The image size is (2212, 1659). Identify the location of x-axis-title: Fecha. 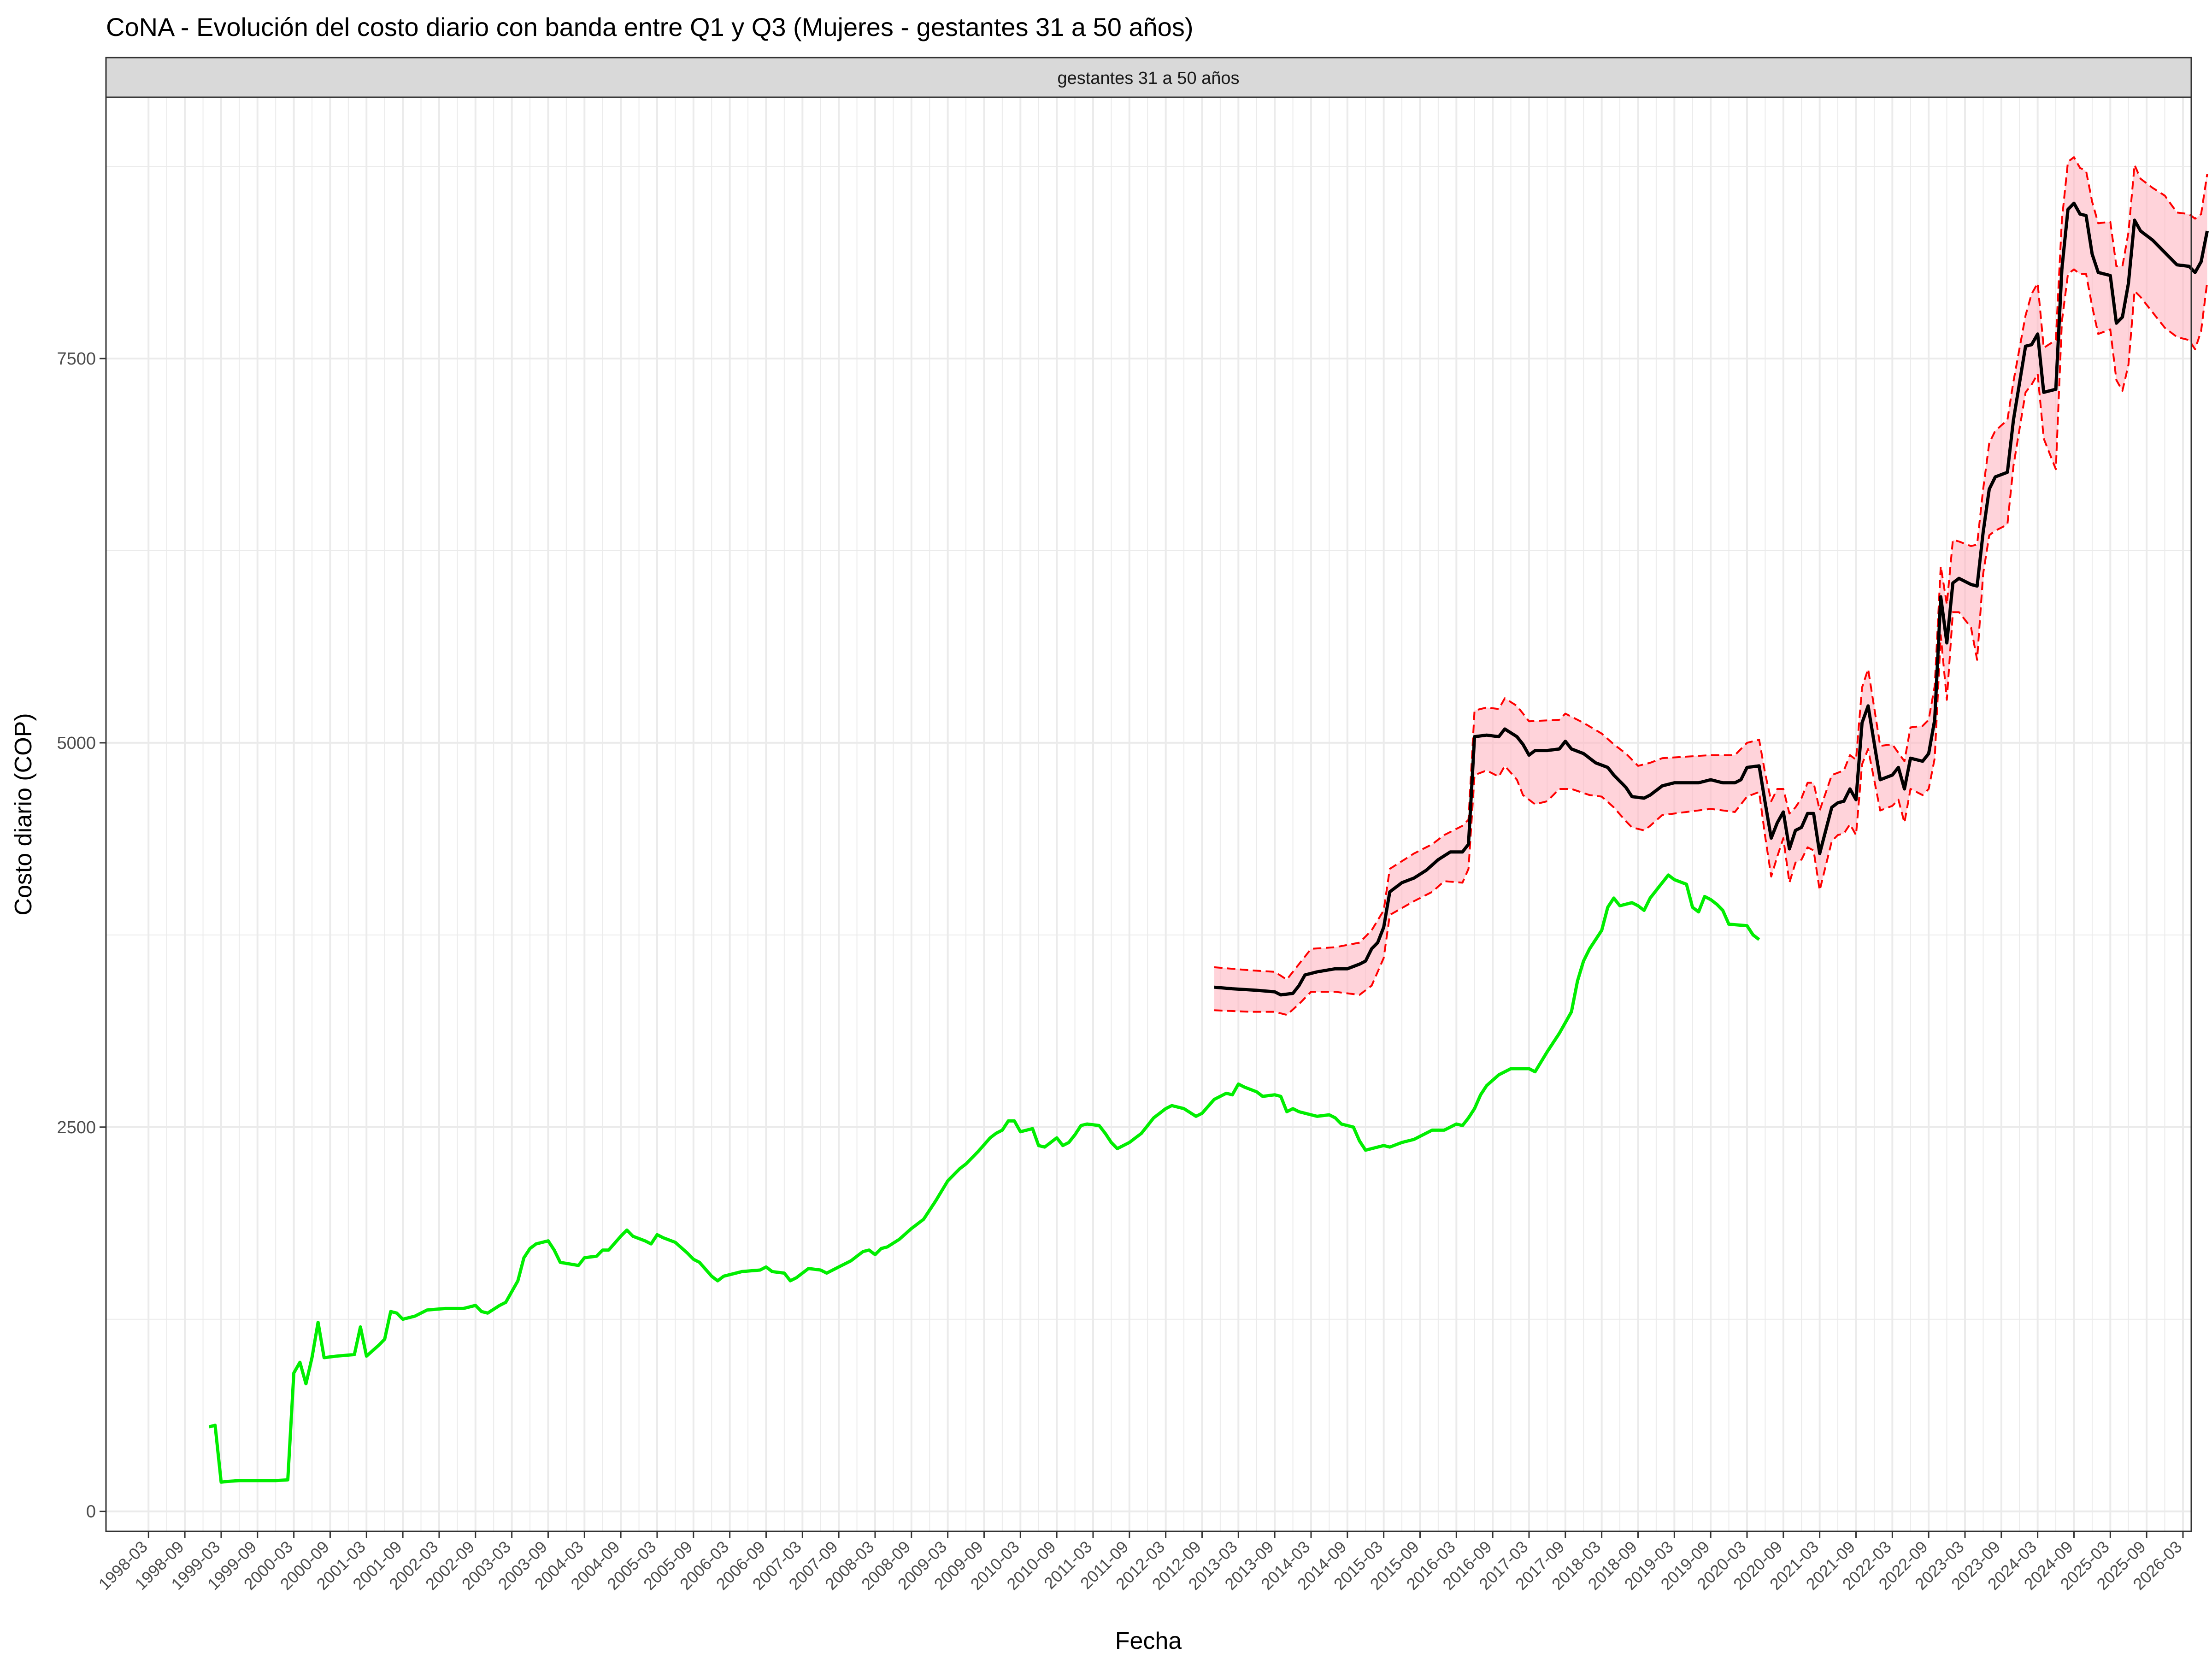
(1148, 1641).